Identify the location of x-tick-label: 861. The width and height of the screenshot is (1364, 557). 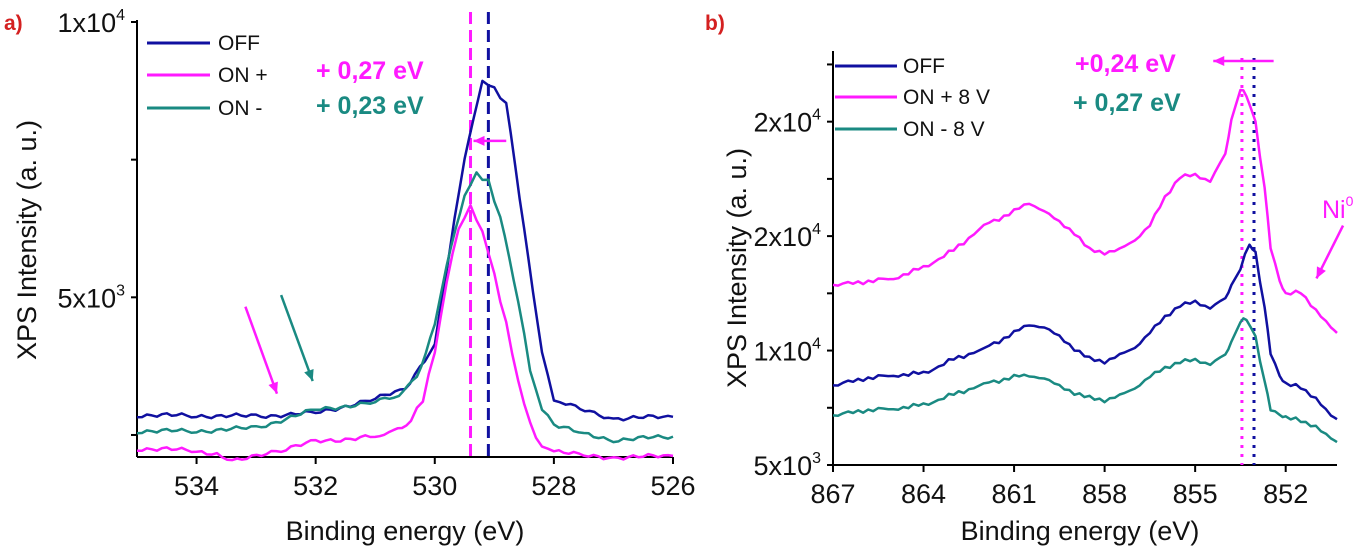
(1014, 494).